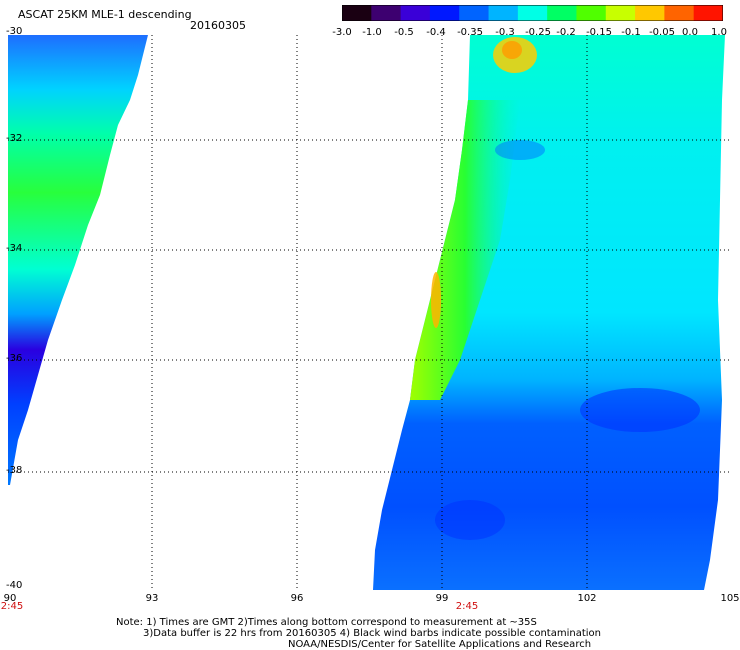 Image resolution: width=740 pixels, height=650 pixels. I want to click on lat-label: -36, so click(14, 358).